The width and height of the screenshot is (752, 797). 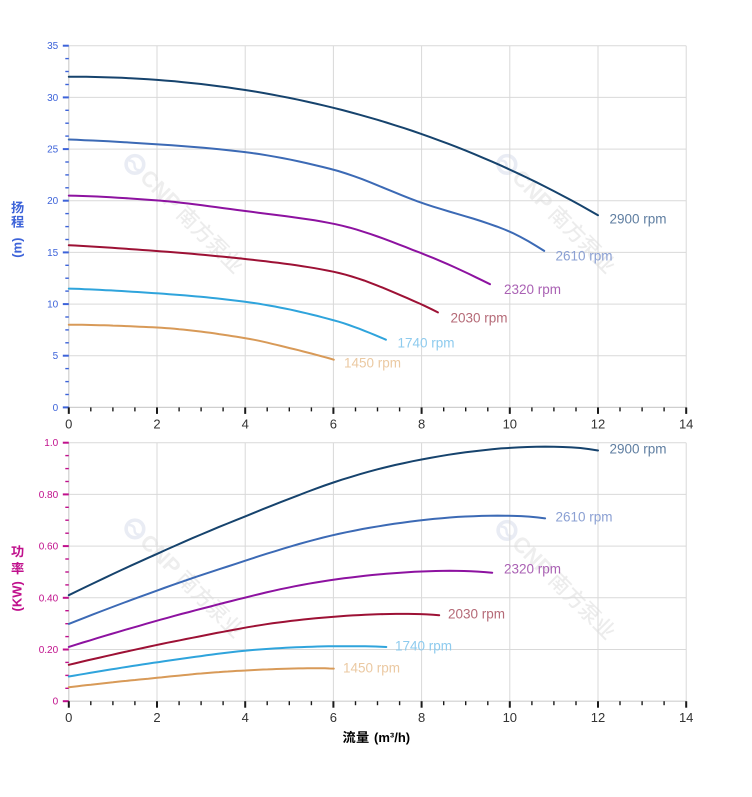 I want to click on svg-text: (m³/h), so click(x=392, y=737).